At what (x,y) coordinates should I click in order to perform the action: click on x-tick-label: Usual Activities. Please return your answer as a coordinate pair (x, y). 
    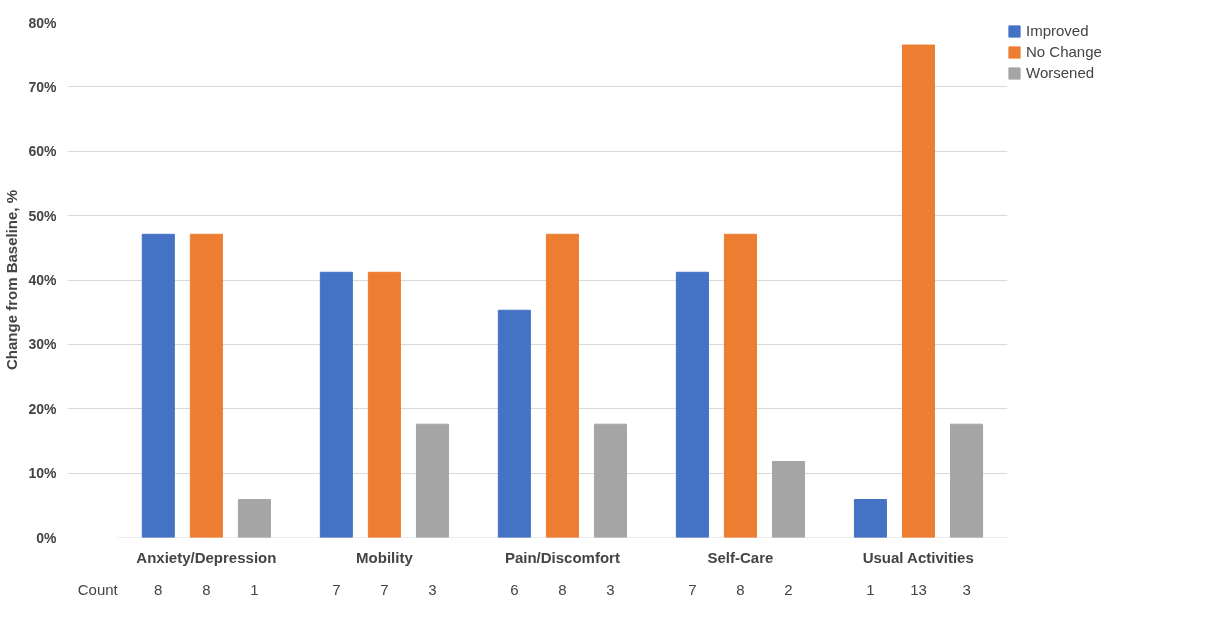
    Looking at the image, I should click on (918, 557).